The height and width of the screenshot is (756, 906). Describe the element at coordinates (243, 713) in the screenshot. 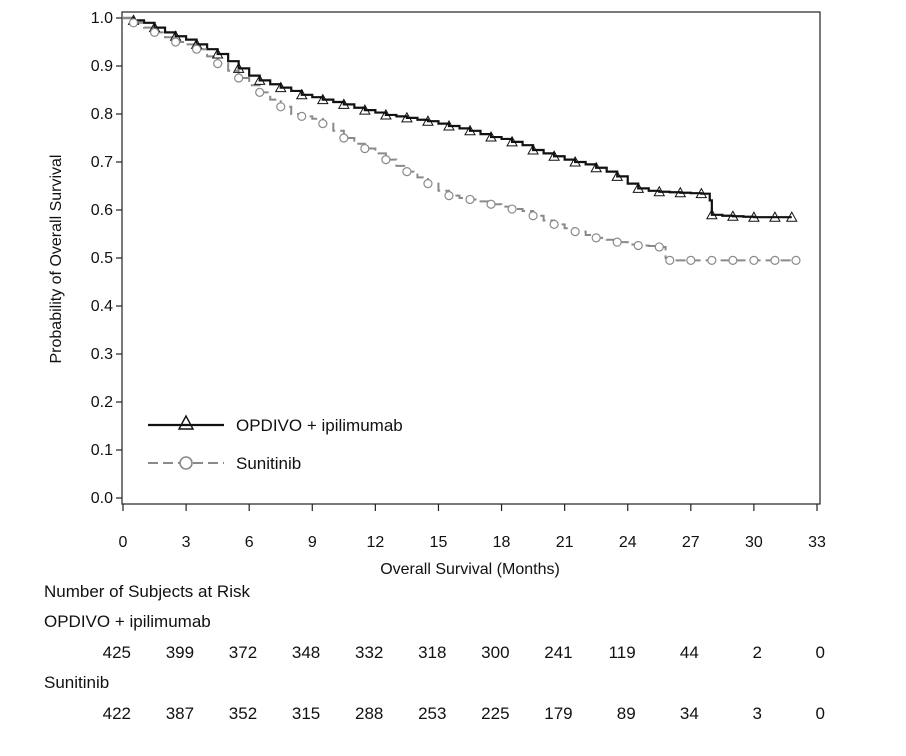

I see `risk-value: 352` at that location.